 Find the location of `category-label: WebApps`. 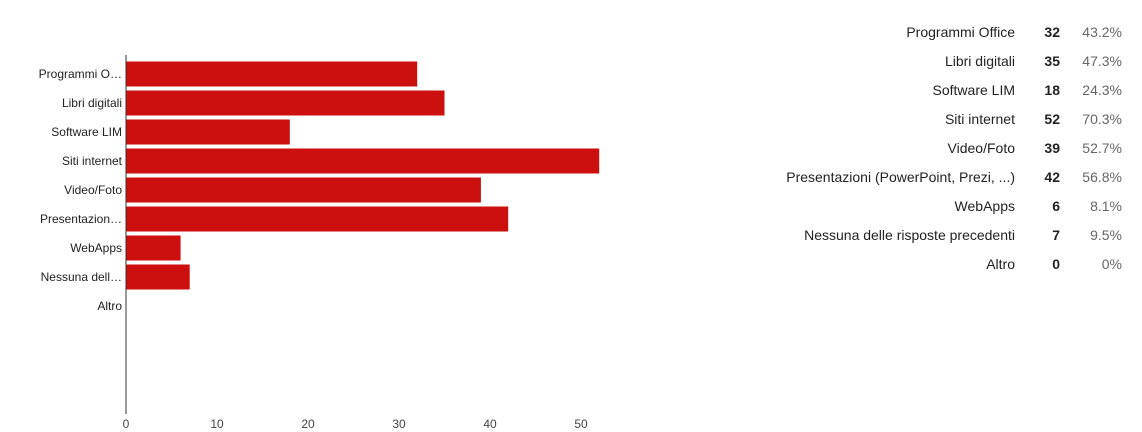

category-label: WebApps is located at coordinates (96, 248).